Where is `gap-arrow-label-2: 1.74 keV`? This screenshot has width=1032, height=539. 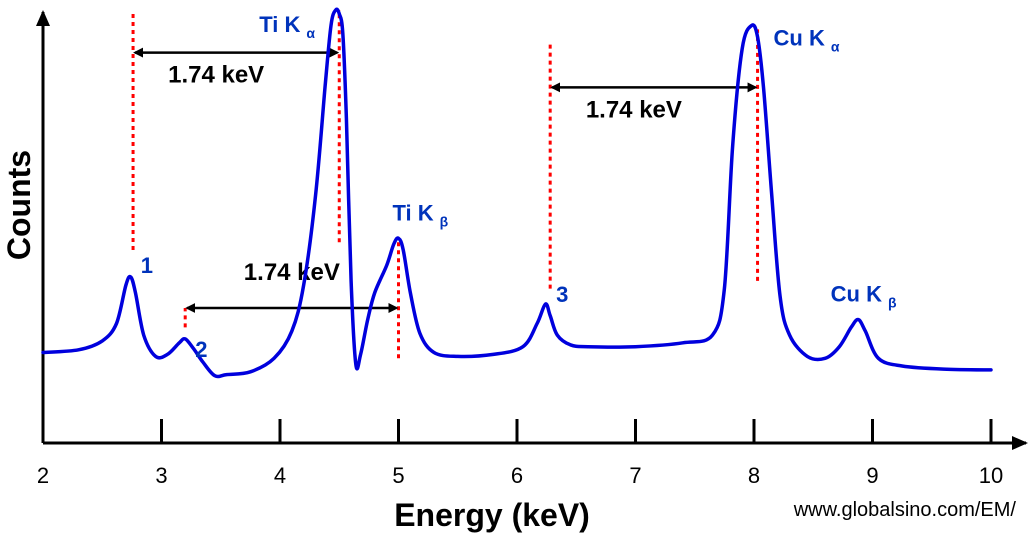
gap-arrow-label-2: 1.74 keV is located at coordinates (292, 272).